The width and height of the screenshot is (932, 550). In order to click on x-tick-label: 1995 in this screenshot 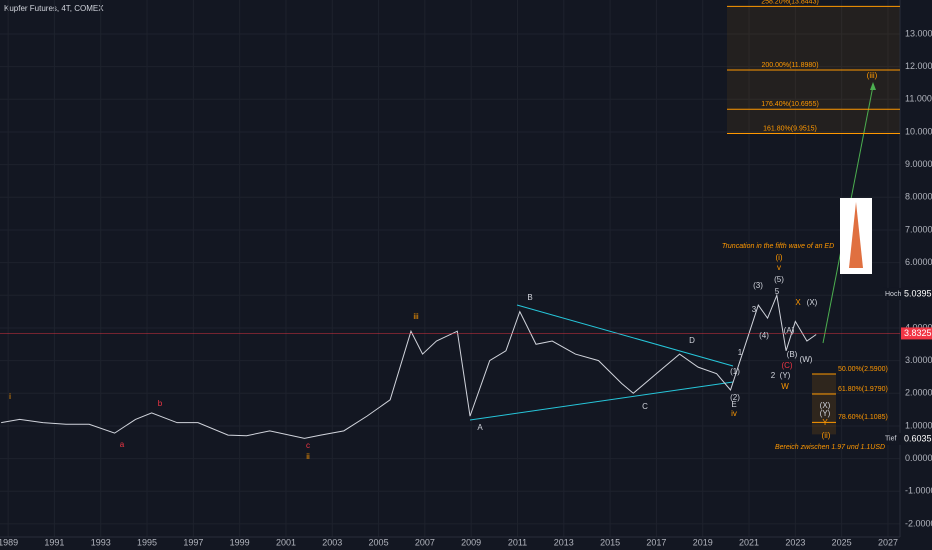, I will do `click(147, 542)`.